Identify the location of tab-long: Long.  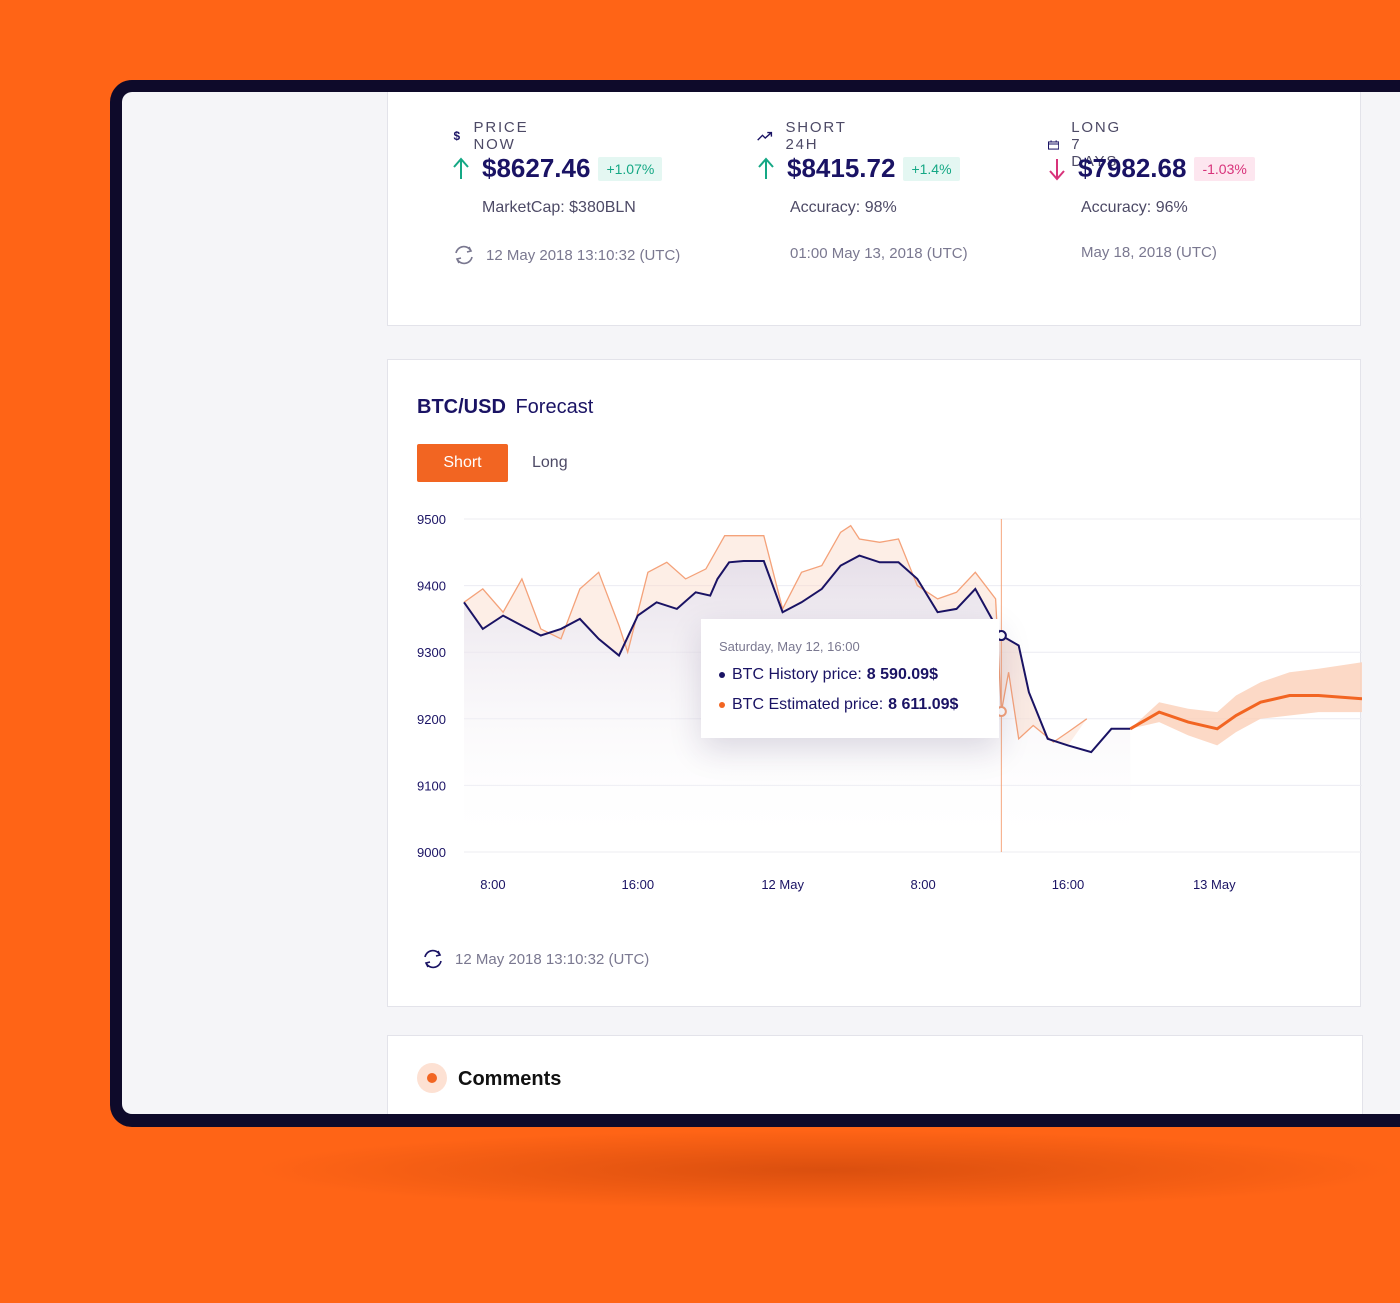
(550, 463).